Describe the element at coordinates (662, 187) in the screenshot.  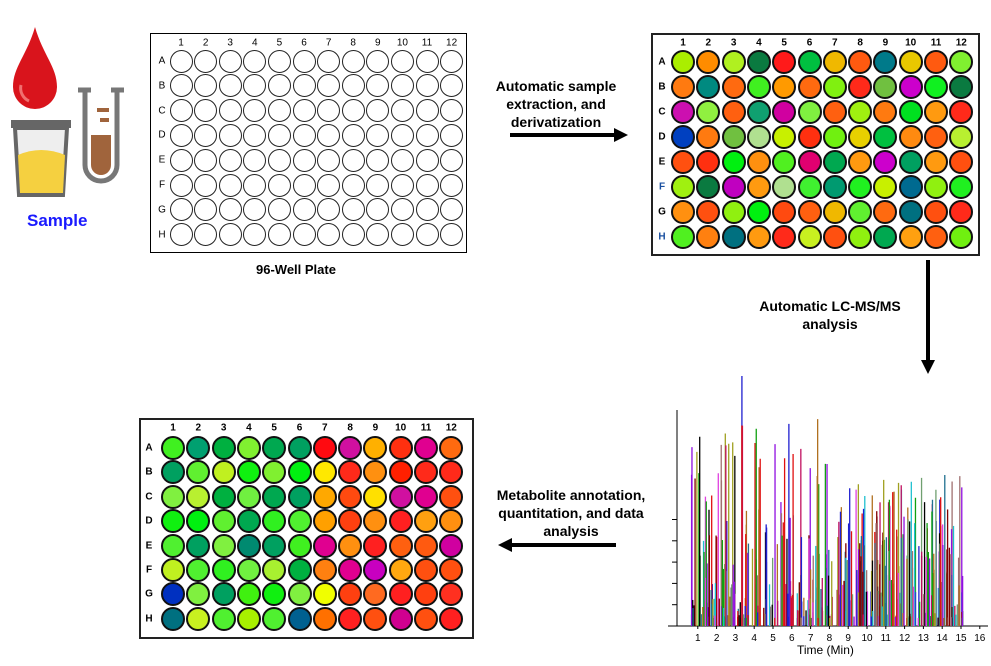
I see `row-label: F` at that location.